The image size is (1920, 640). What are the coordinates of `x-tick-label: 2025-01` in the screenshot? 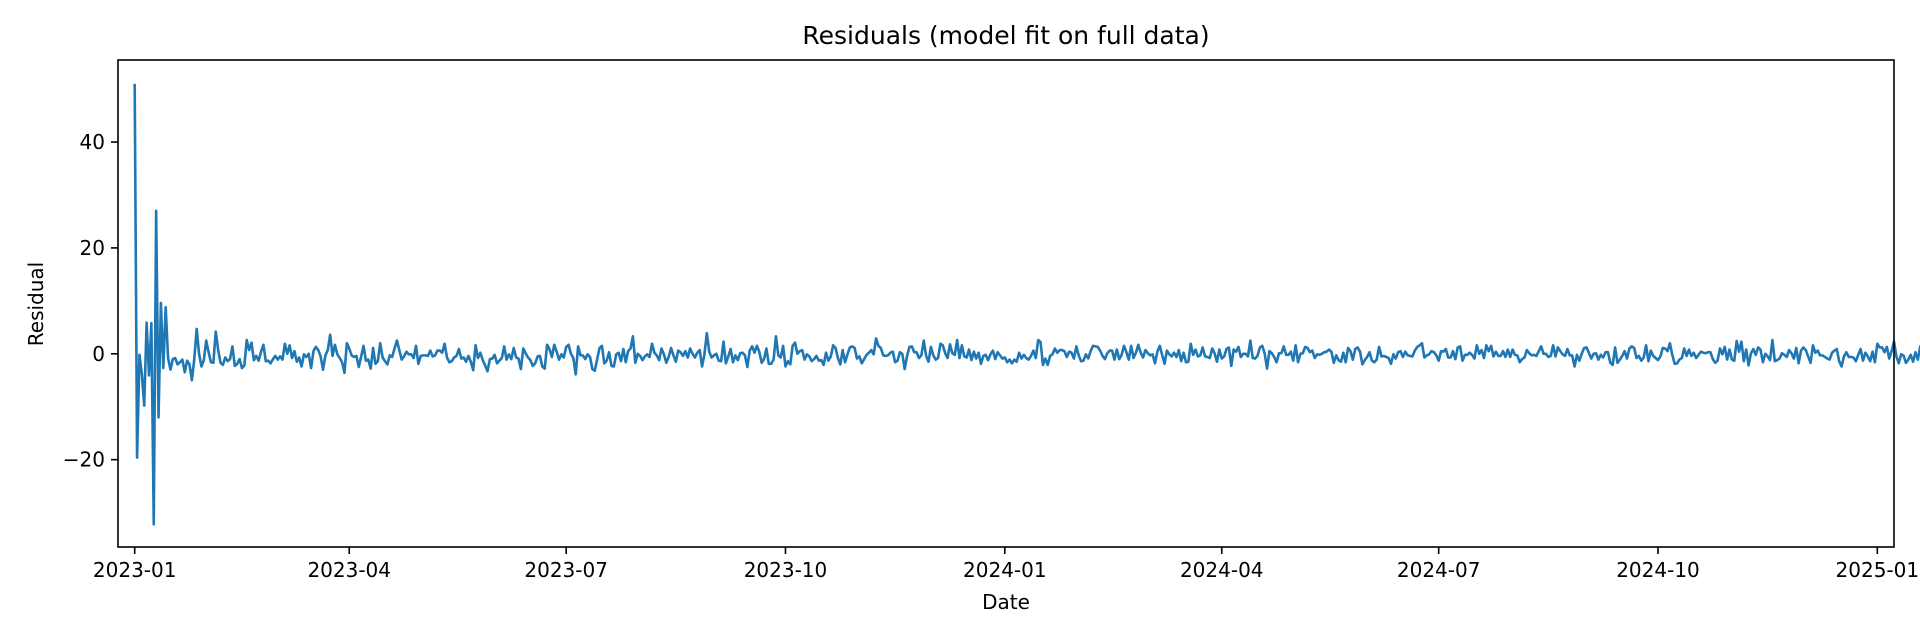 It's located at (1878, 570).